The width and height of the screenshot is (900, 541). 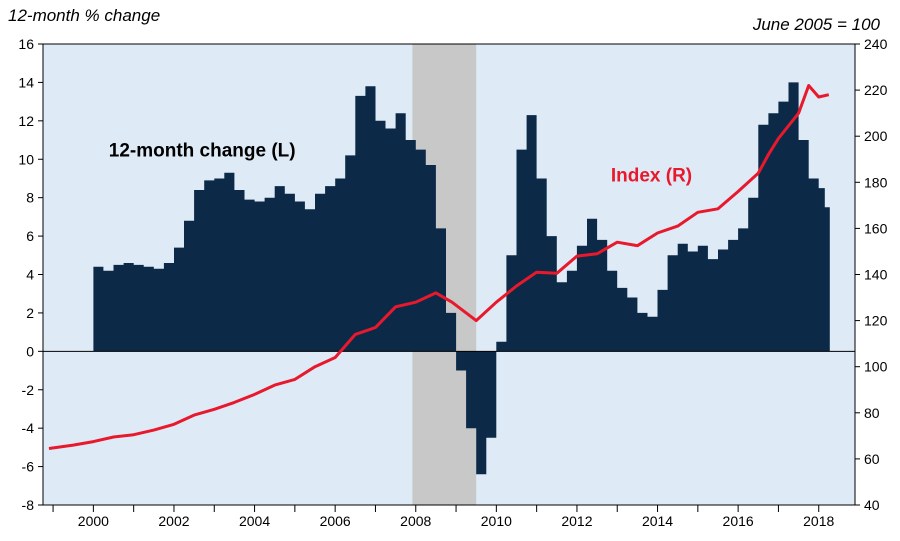 I want to click on right-tick-label: 80, so click(x=872, y=413).